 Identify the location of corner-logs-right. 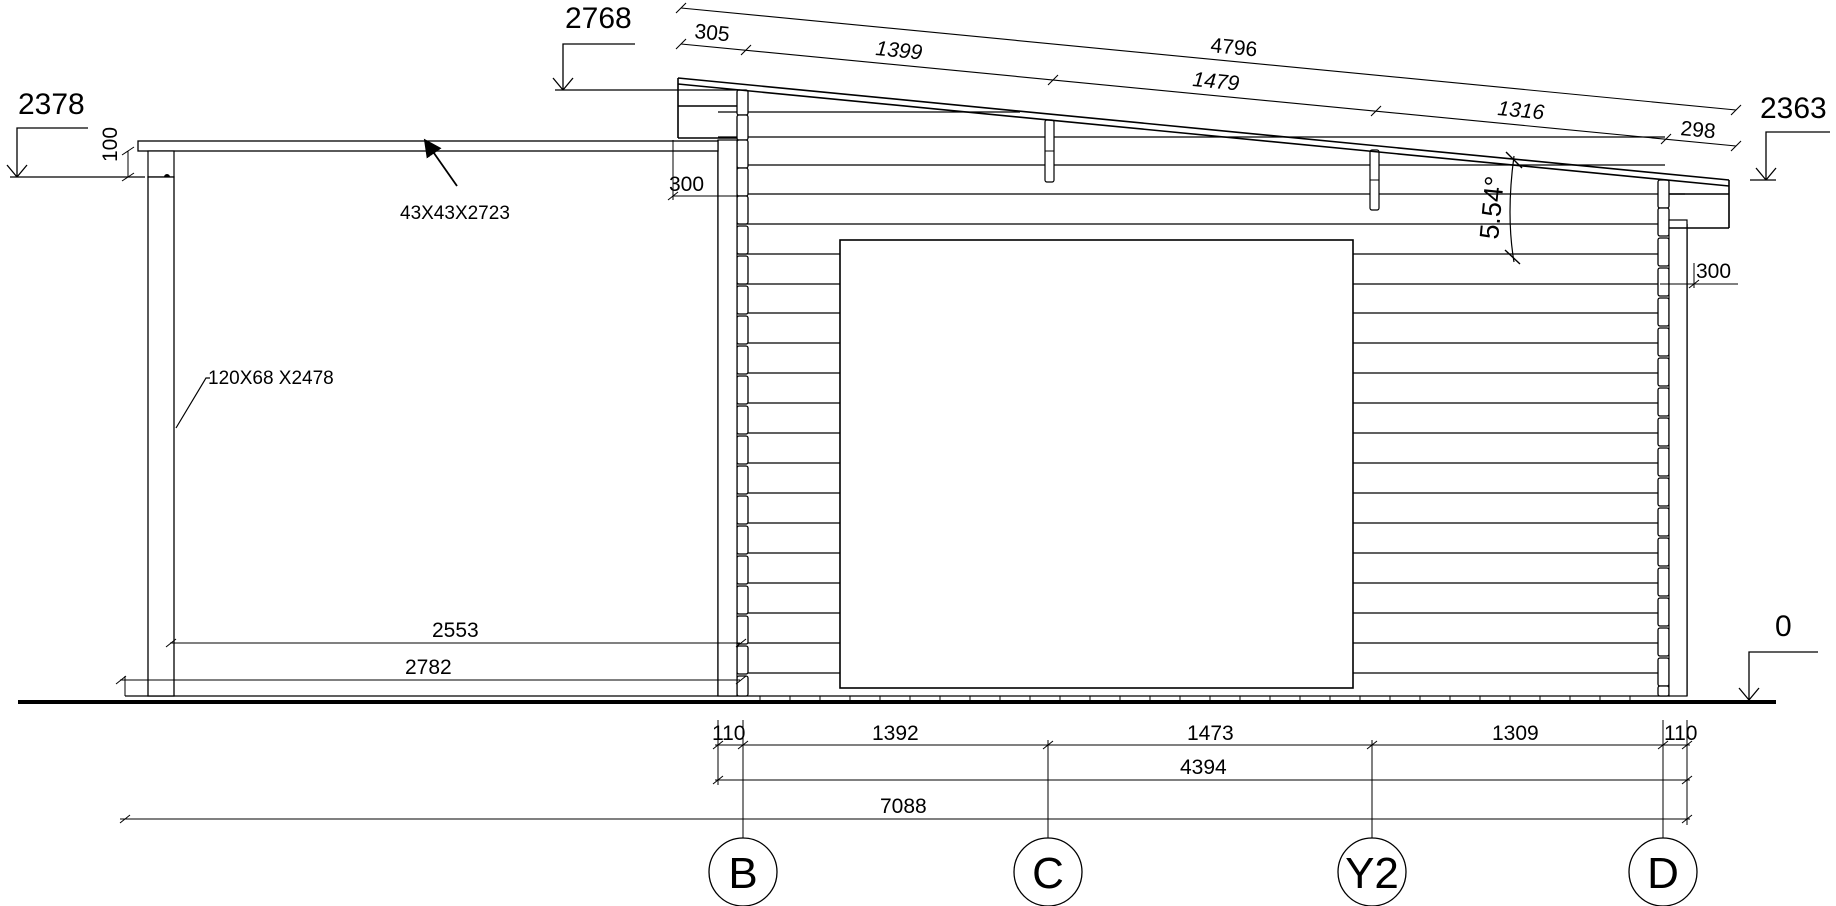
(1663, 438).